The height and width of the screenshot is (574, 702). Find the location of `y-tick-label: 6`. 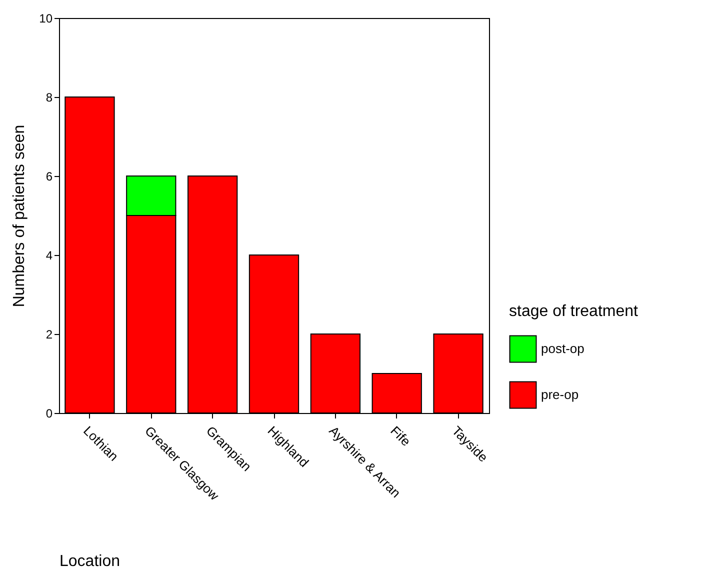

y-tick-label: 6 is located at coordinates (49, 177).